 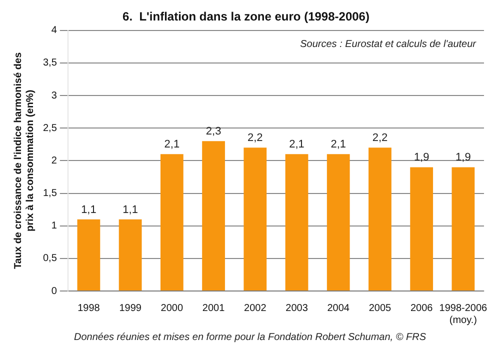 I want to click on y-tick-label: 4, so click(x=54, y=30).